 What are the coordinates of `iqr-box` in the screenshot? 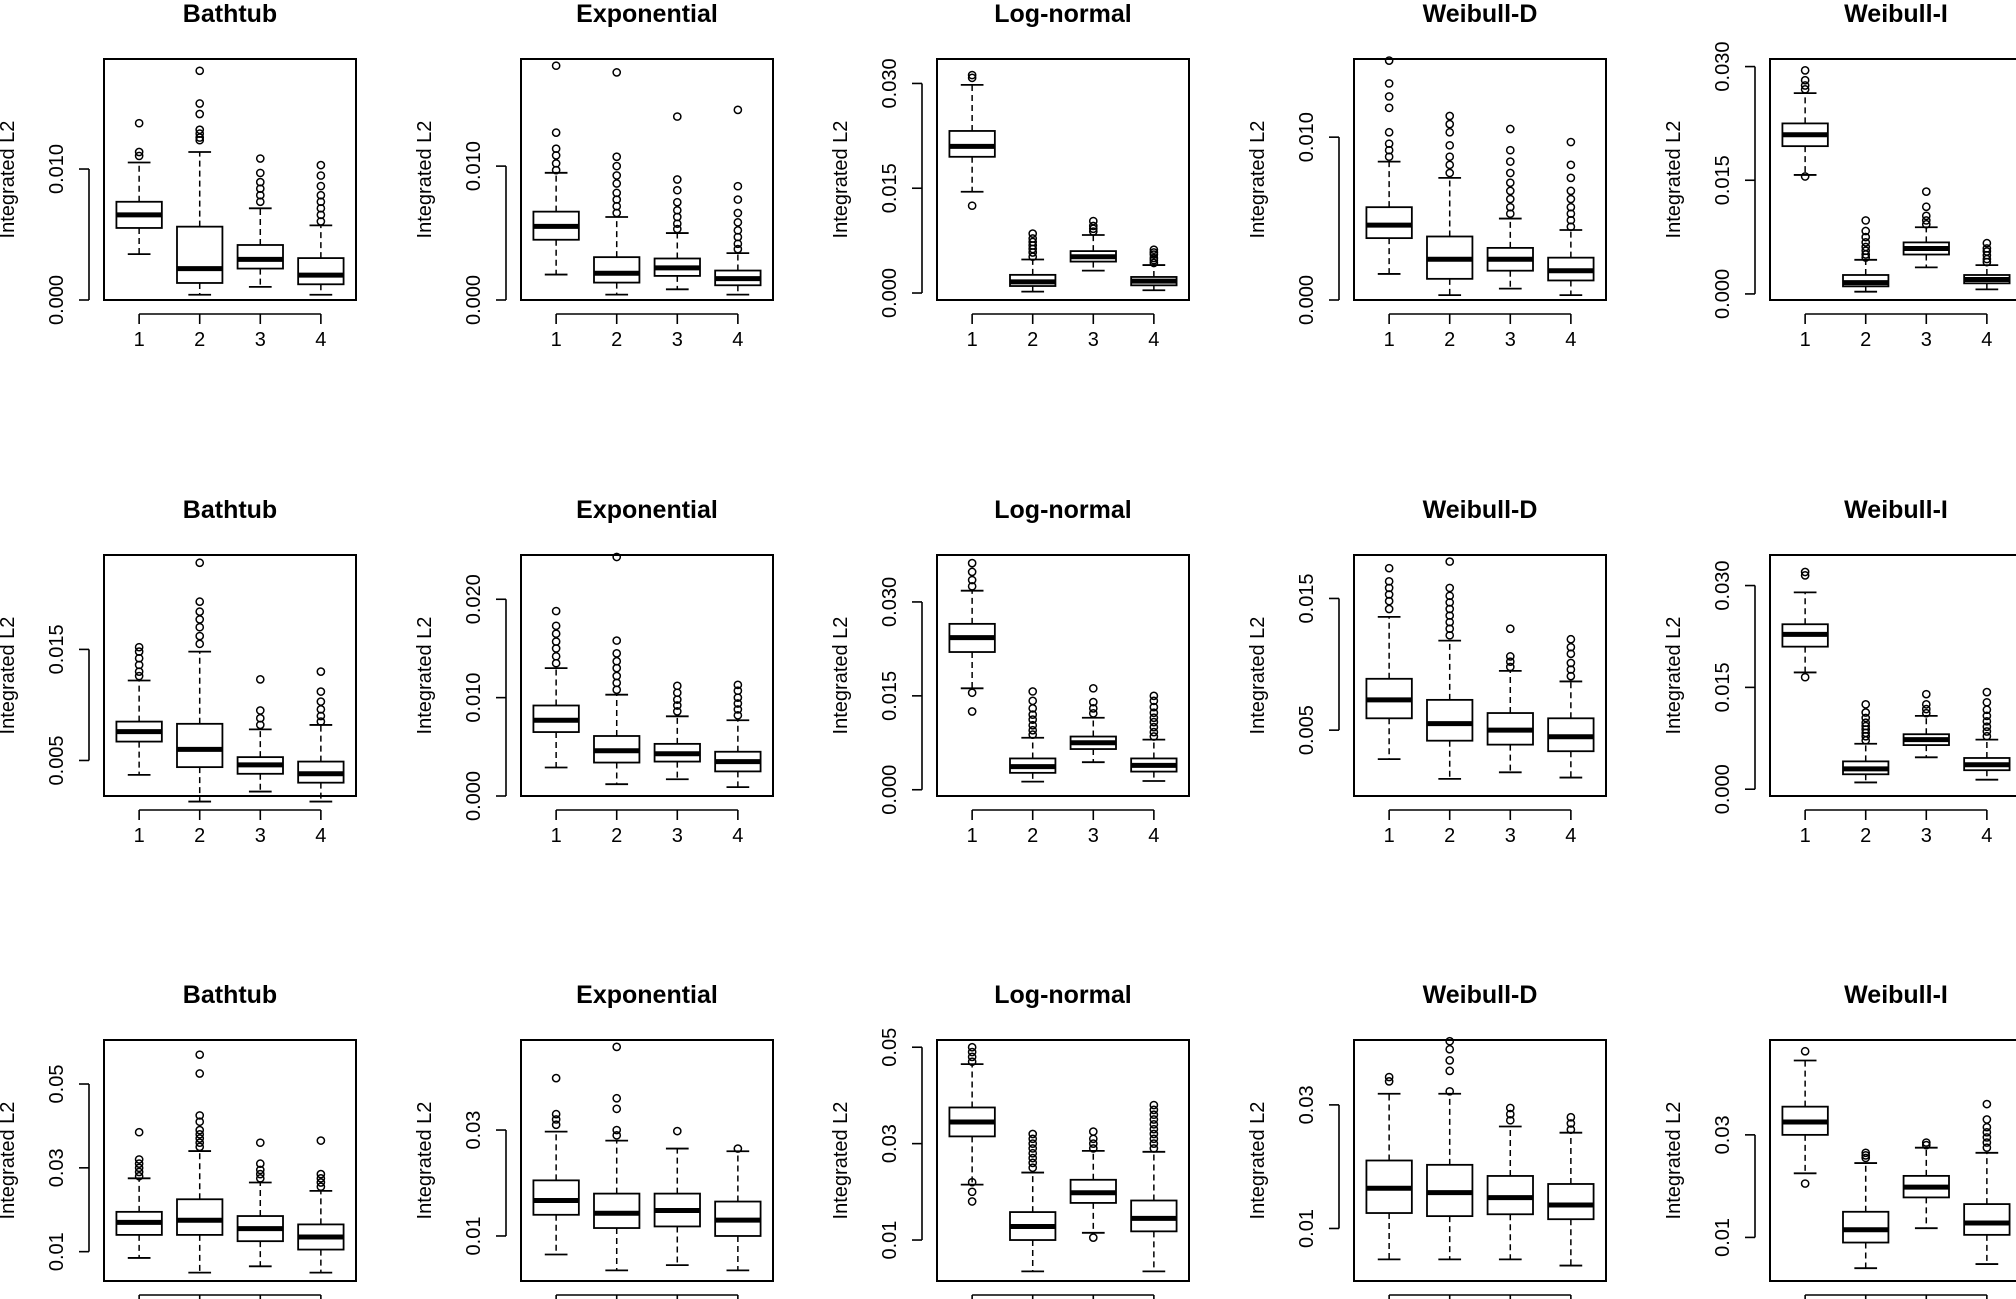 It's located at (260, 257).